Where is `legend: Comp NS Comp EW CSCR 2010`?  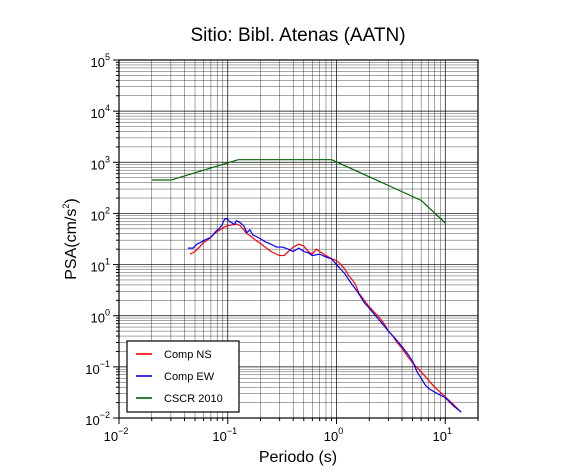
legend: Comp NS Comp EW CSCR 2010 is located at coordinates (183, 376).